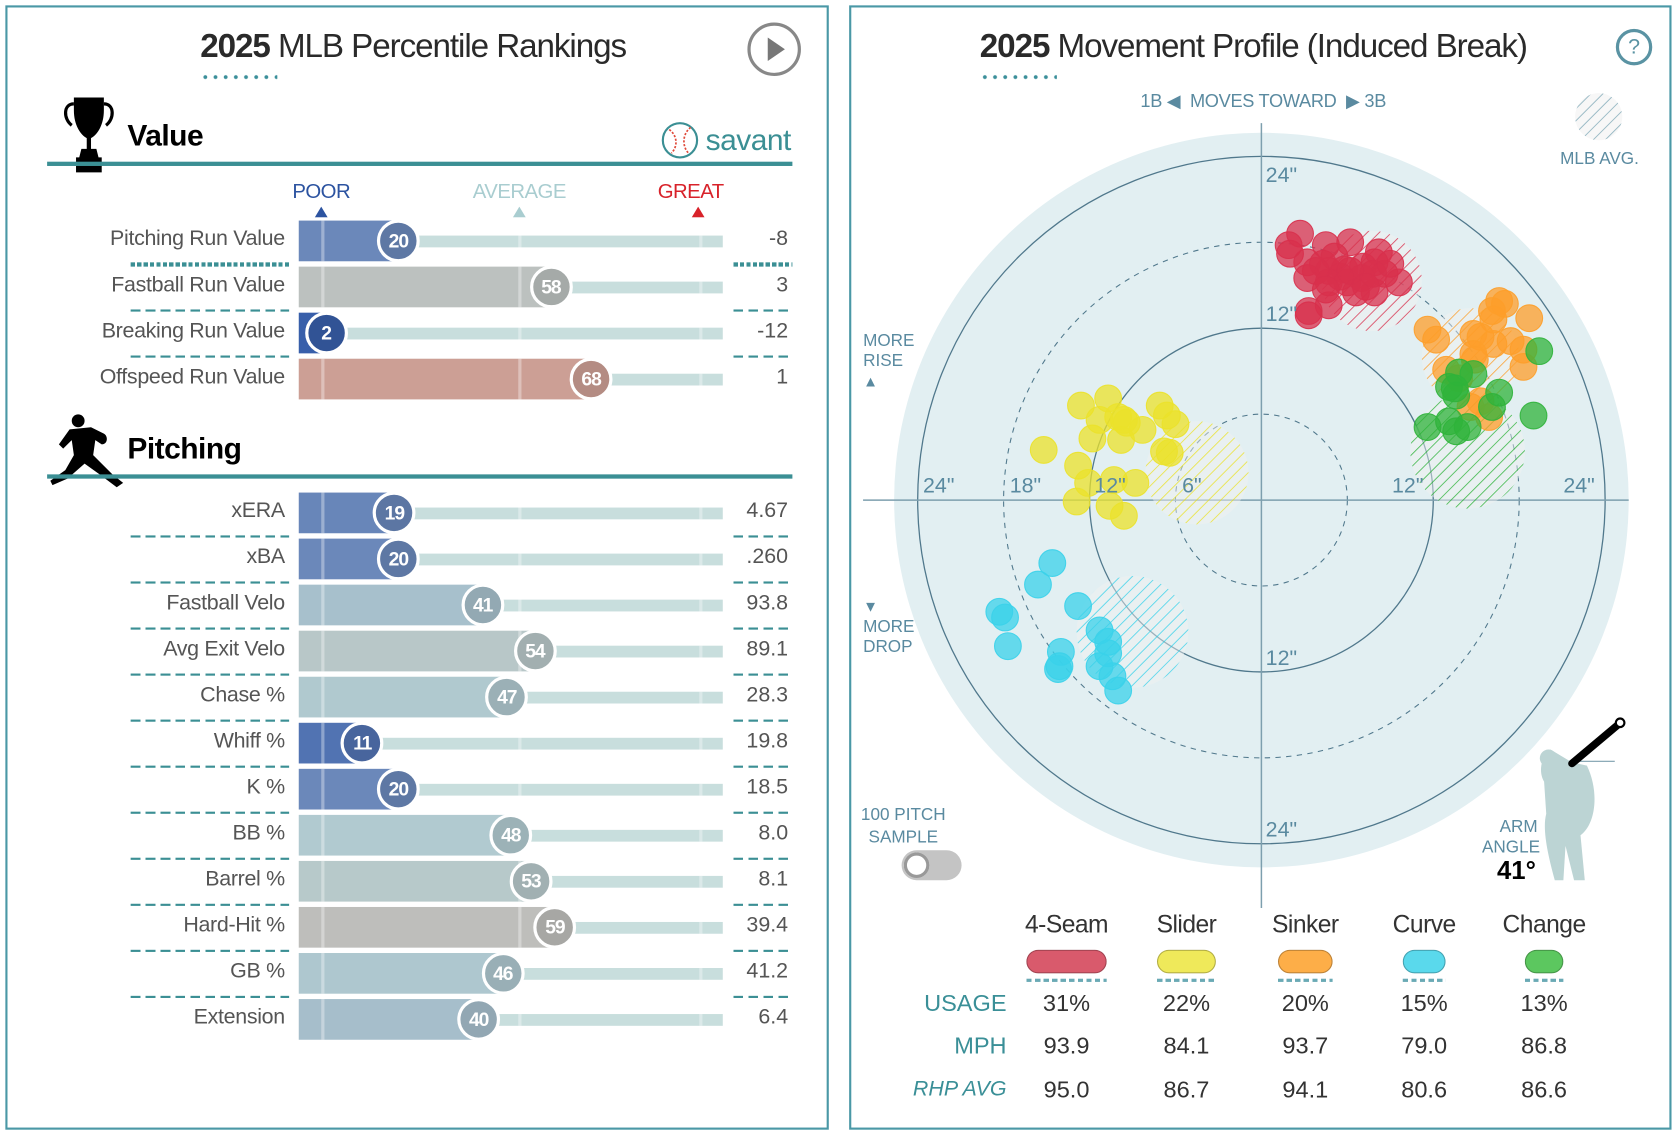 The height and width of the screenshot is (1138, 1679). What do you see at coordinates (1173, 101) in the screenshot?
I see `arrow-left-icon: ◀` at bounding box center [1173, 101].